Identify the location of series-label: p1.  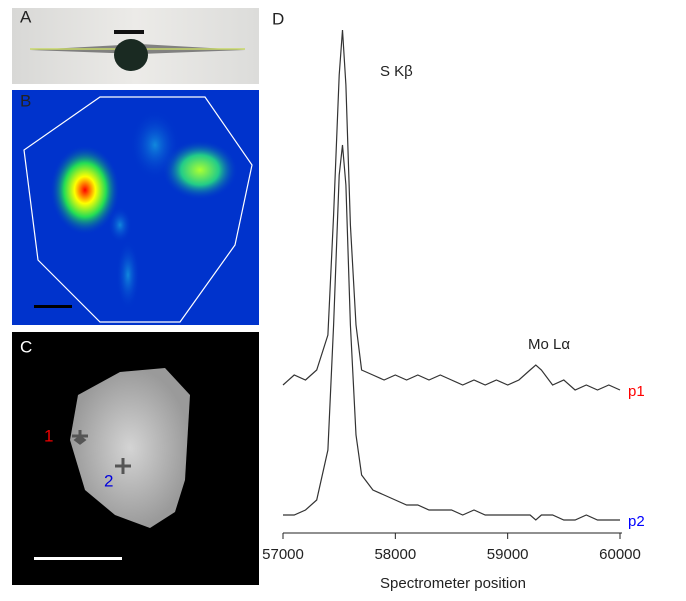
(636, 391).